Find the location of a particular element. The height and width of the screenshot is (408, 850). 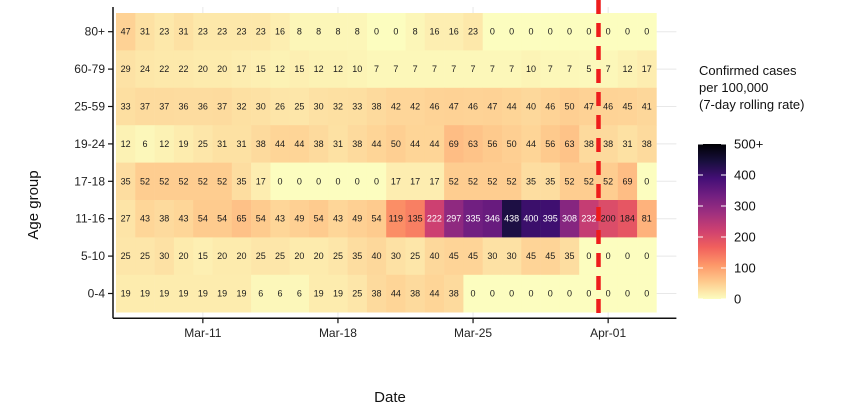

cell-value-label: 26 is located at coordinates (280, 107).